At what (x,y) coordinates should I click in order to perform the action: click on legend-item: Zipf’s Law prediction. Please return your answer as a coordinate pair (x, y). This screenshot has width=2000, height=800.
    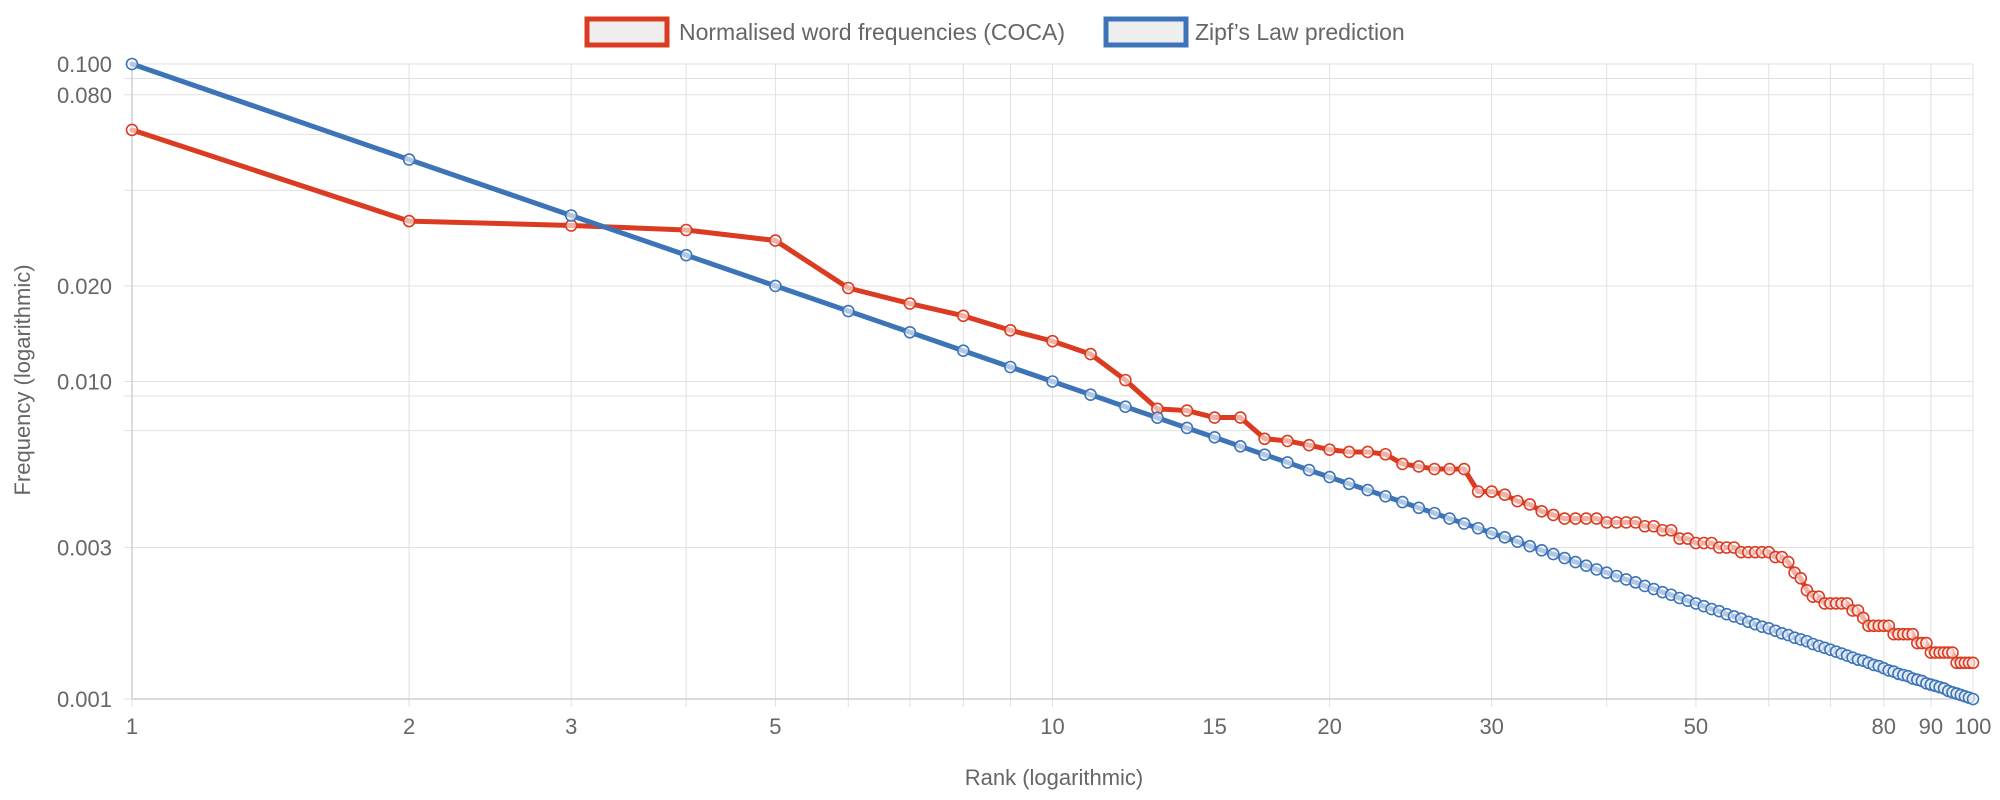
    Looking at the image, I should click on (1254, 32).